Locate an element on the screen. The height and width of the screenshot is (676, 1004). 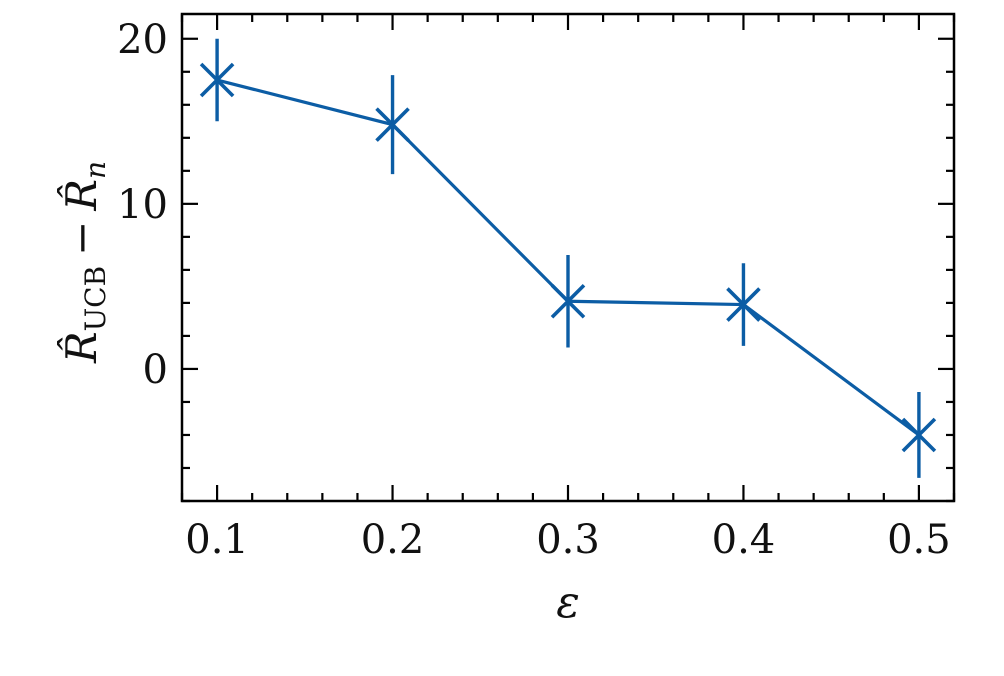
y-tick-label: 20 is located at coordinates (142, 40).